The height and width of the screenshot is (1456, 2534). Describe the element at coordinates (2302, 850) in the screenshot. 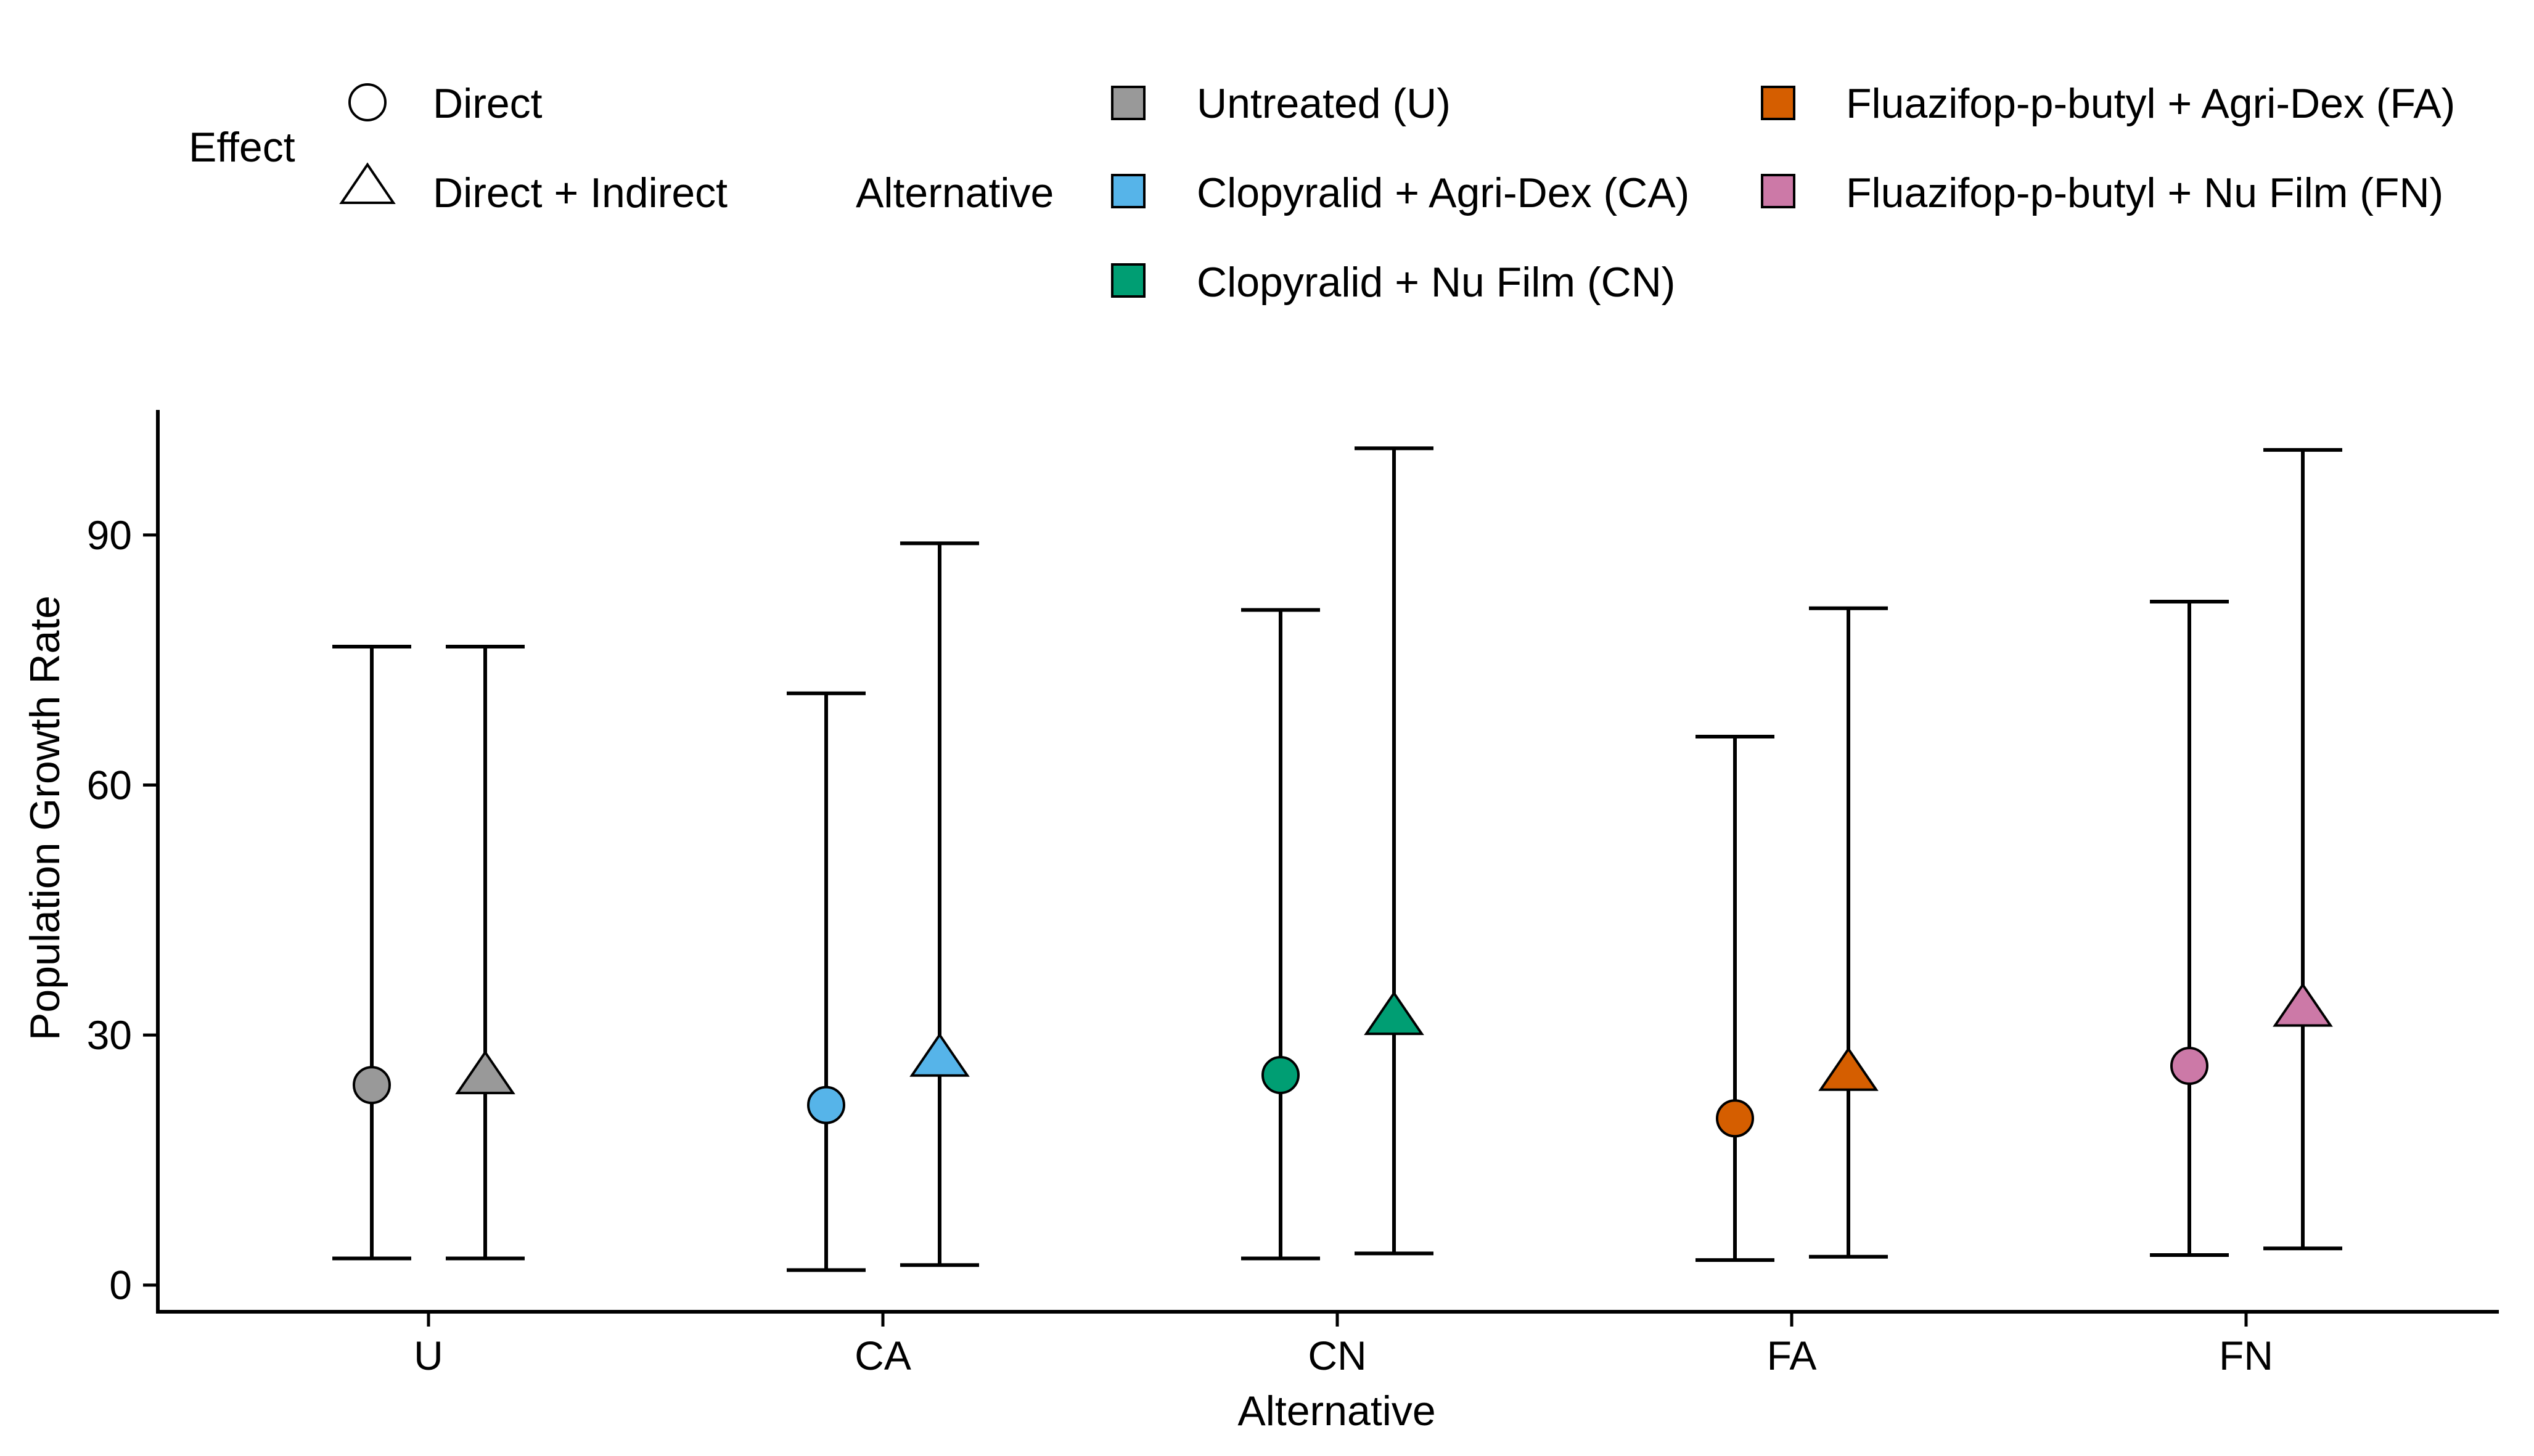

I see `errorbar-fn-direct-indirect` at that location.